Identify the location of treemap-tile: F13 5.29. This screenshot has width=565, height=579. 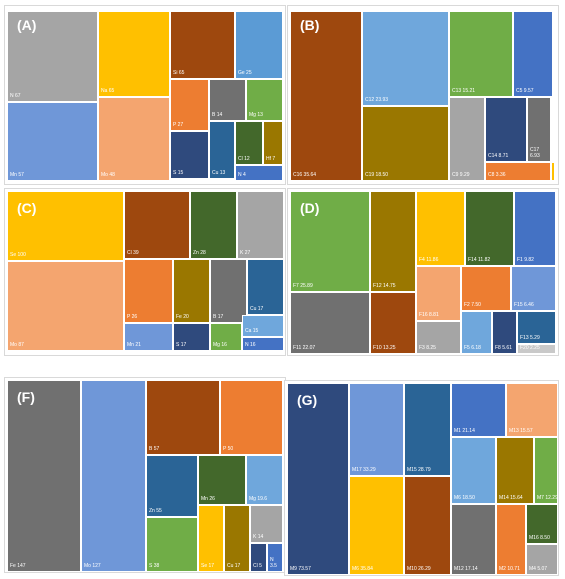
(536, 327).